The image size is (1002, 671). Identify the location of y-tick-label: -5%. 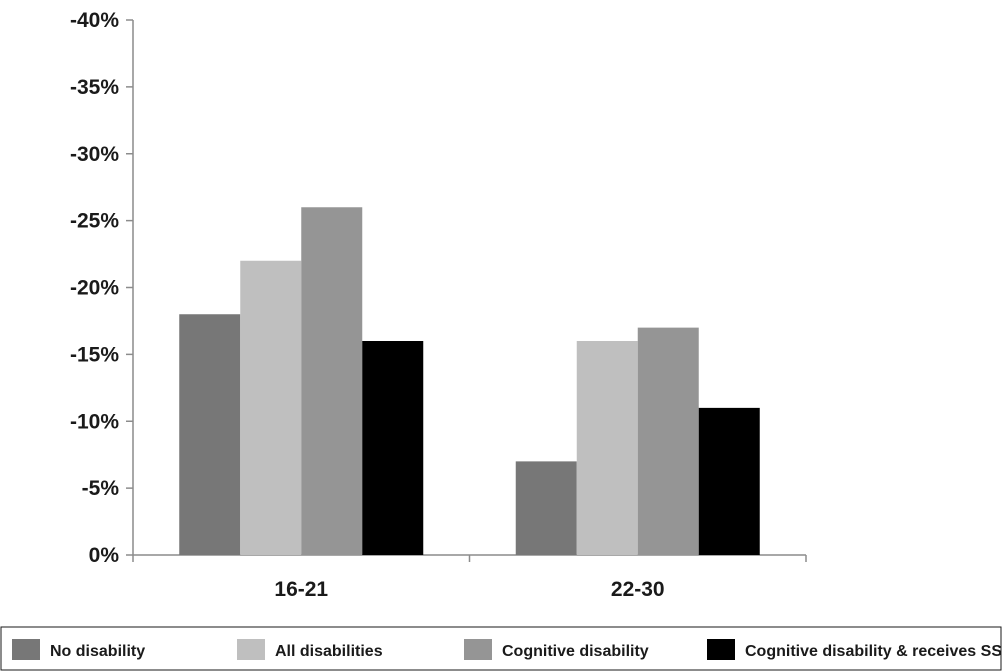
(101, 488).